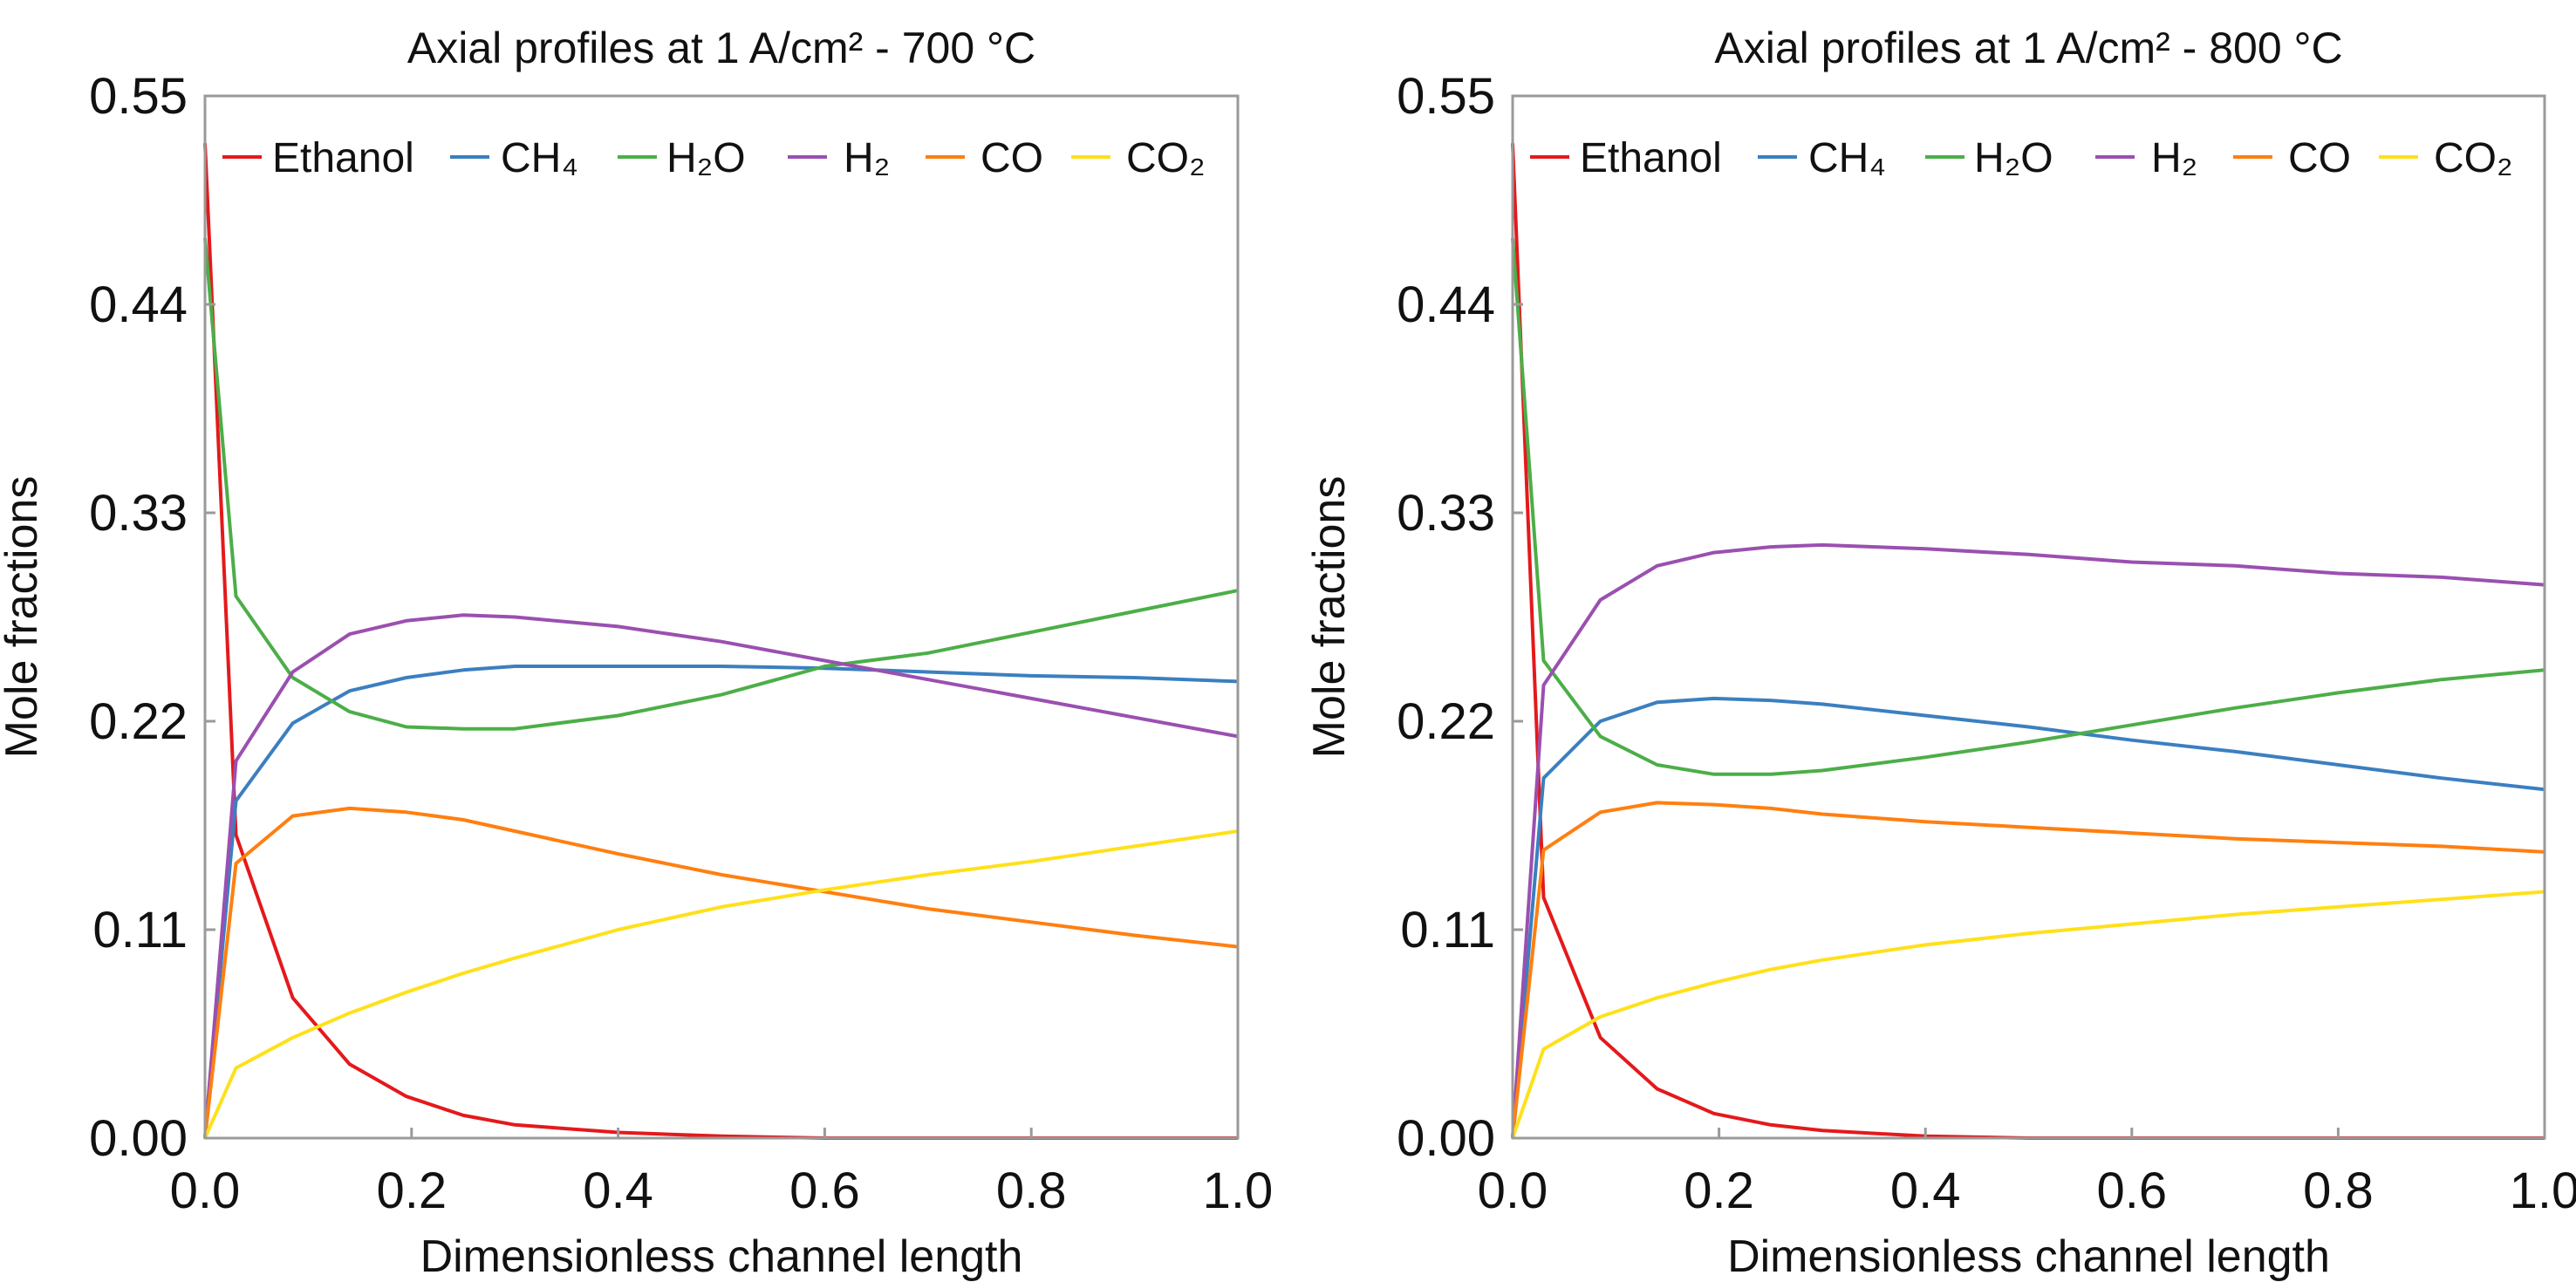 The height and width of the screenshot is (1282, 2576). What do you see at coordinates (2028, 48) in the screenshot?
I see `chart-title: Axial profiles at 1 A/cm² - 800 °C` at bounding box center [2028, 48].